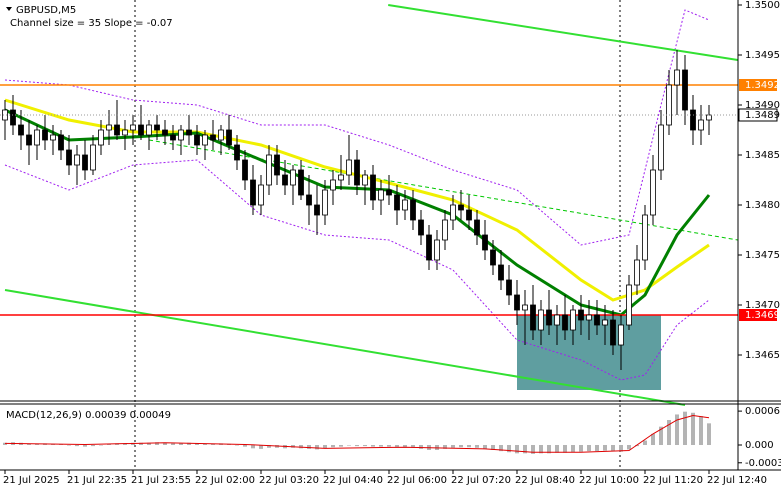 The width and height of the screenshot is (781, 489). I want to click on level-tag-label: 1.3492, so click(762, 85).